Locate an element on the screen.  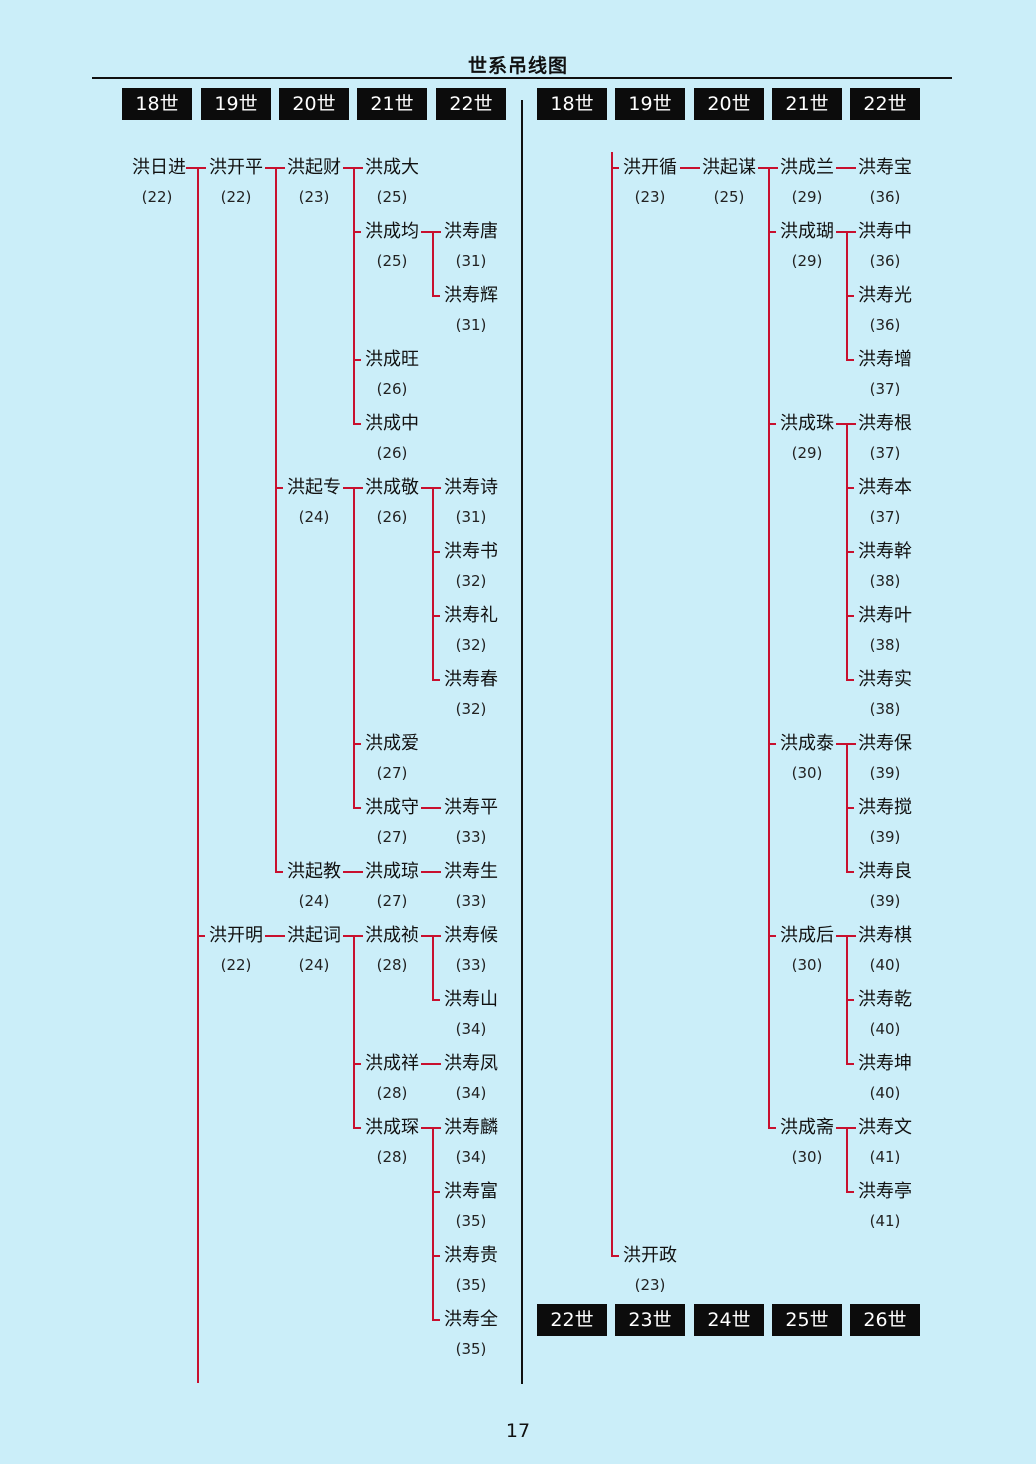
person-count: (25) is located at coordinates (392, 197).